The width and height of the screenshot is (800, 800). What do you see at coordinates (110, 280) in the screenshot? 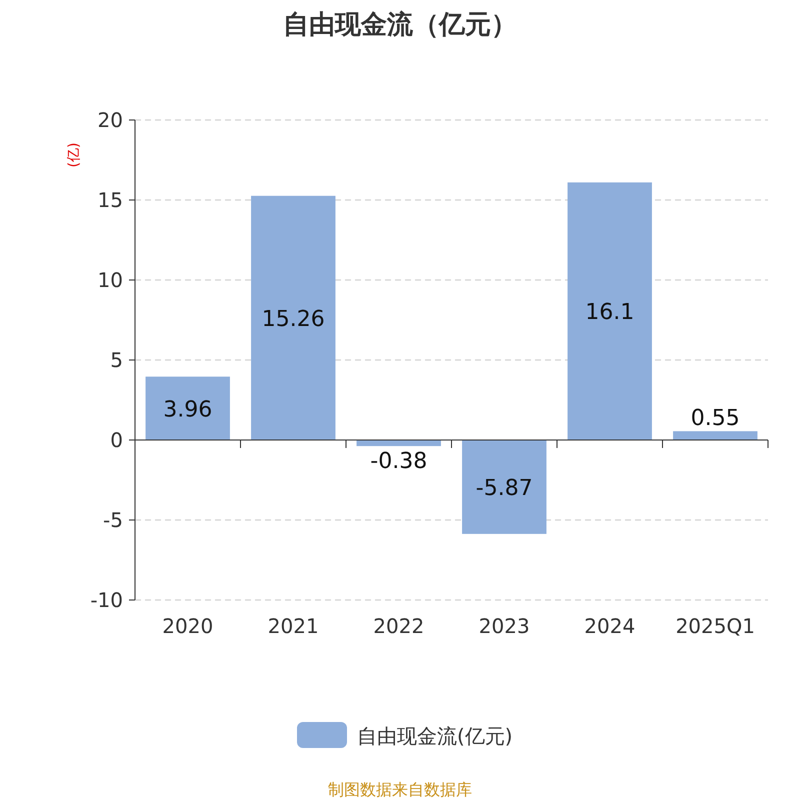
I see `y-tick-label: 10` at bounding box center [110, 280].